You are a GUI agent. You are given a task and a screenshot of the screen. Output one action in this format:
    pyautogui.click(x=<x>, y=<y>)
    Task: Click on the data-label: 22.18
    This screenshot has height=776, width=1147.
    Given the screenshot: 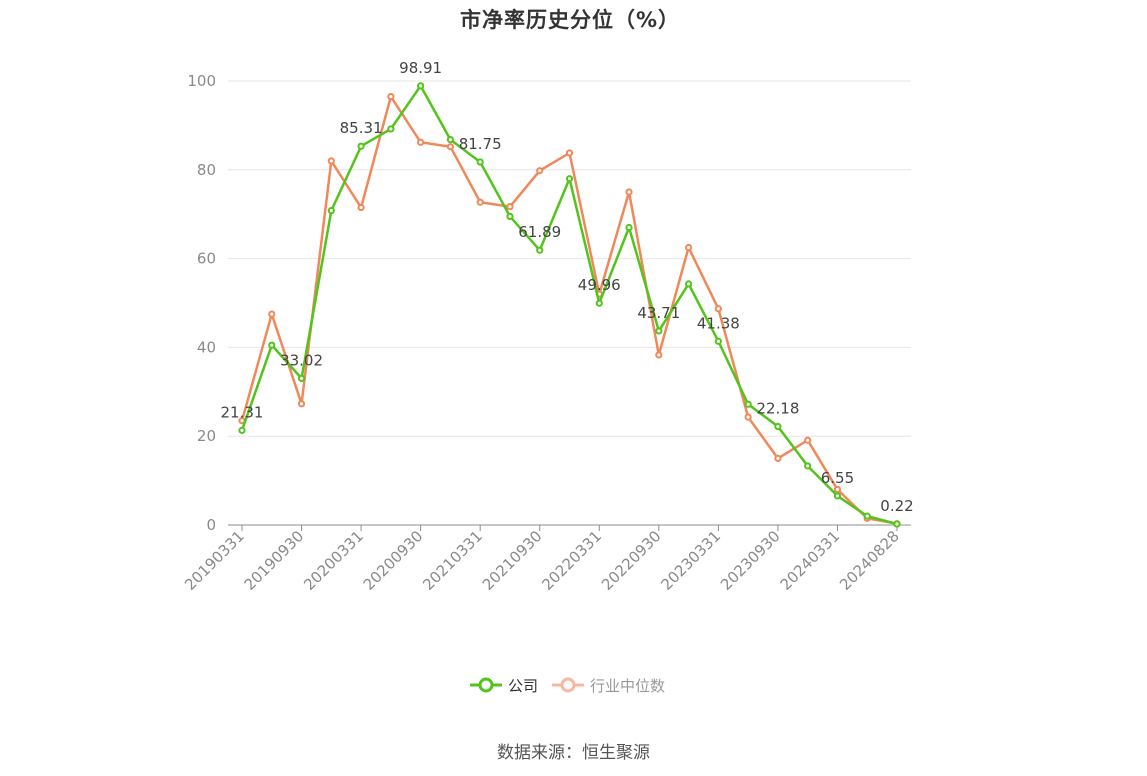 What is the action you would take?
    pyautogui.click(x=777, y=409)
    